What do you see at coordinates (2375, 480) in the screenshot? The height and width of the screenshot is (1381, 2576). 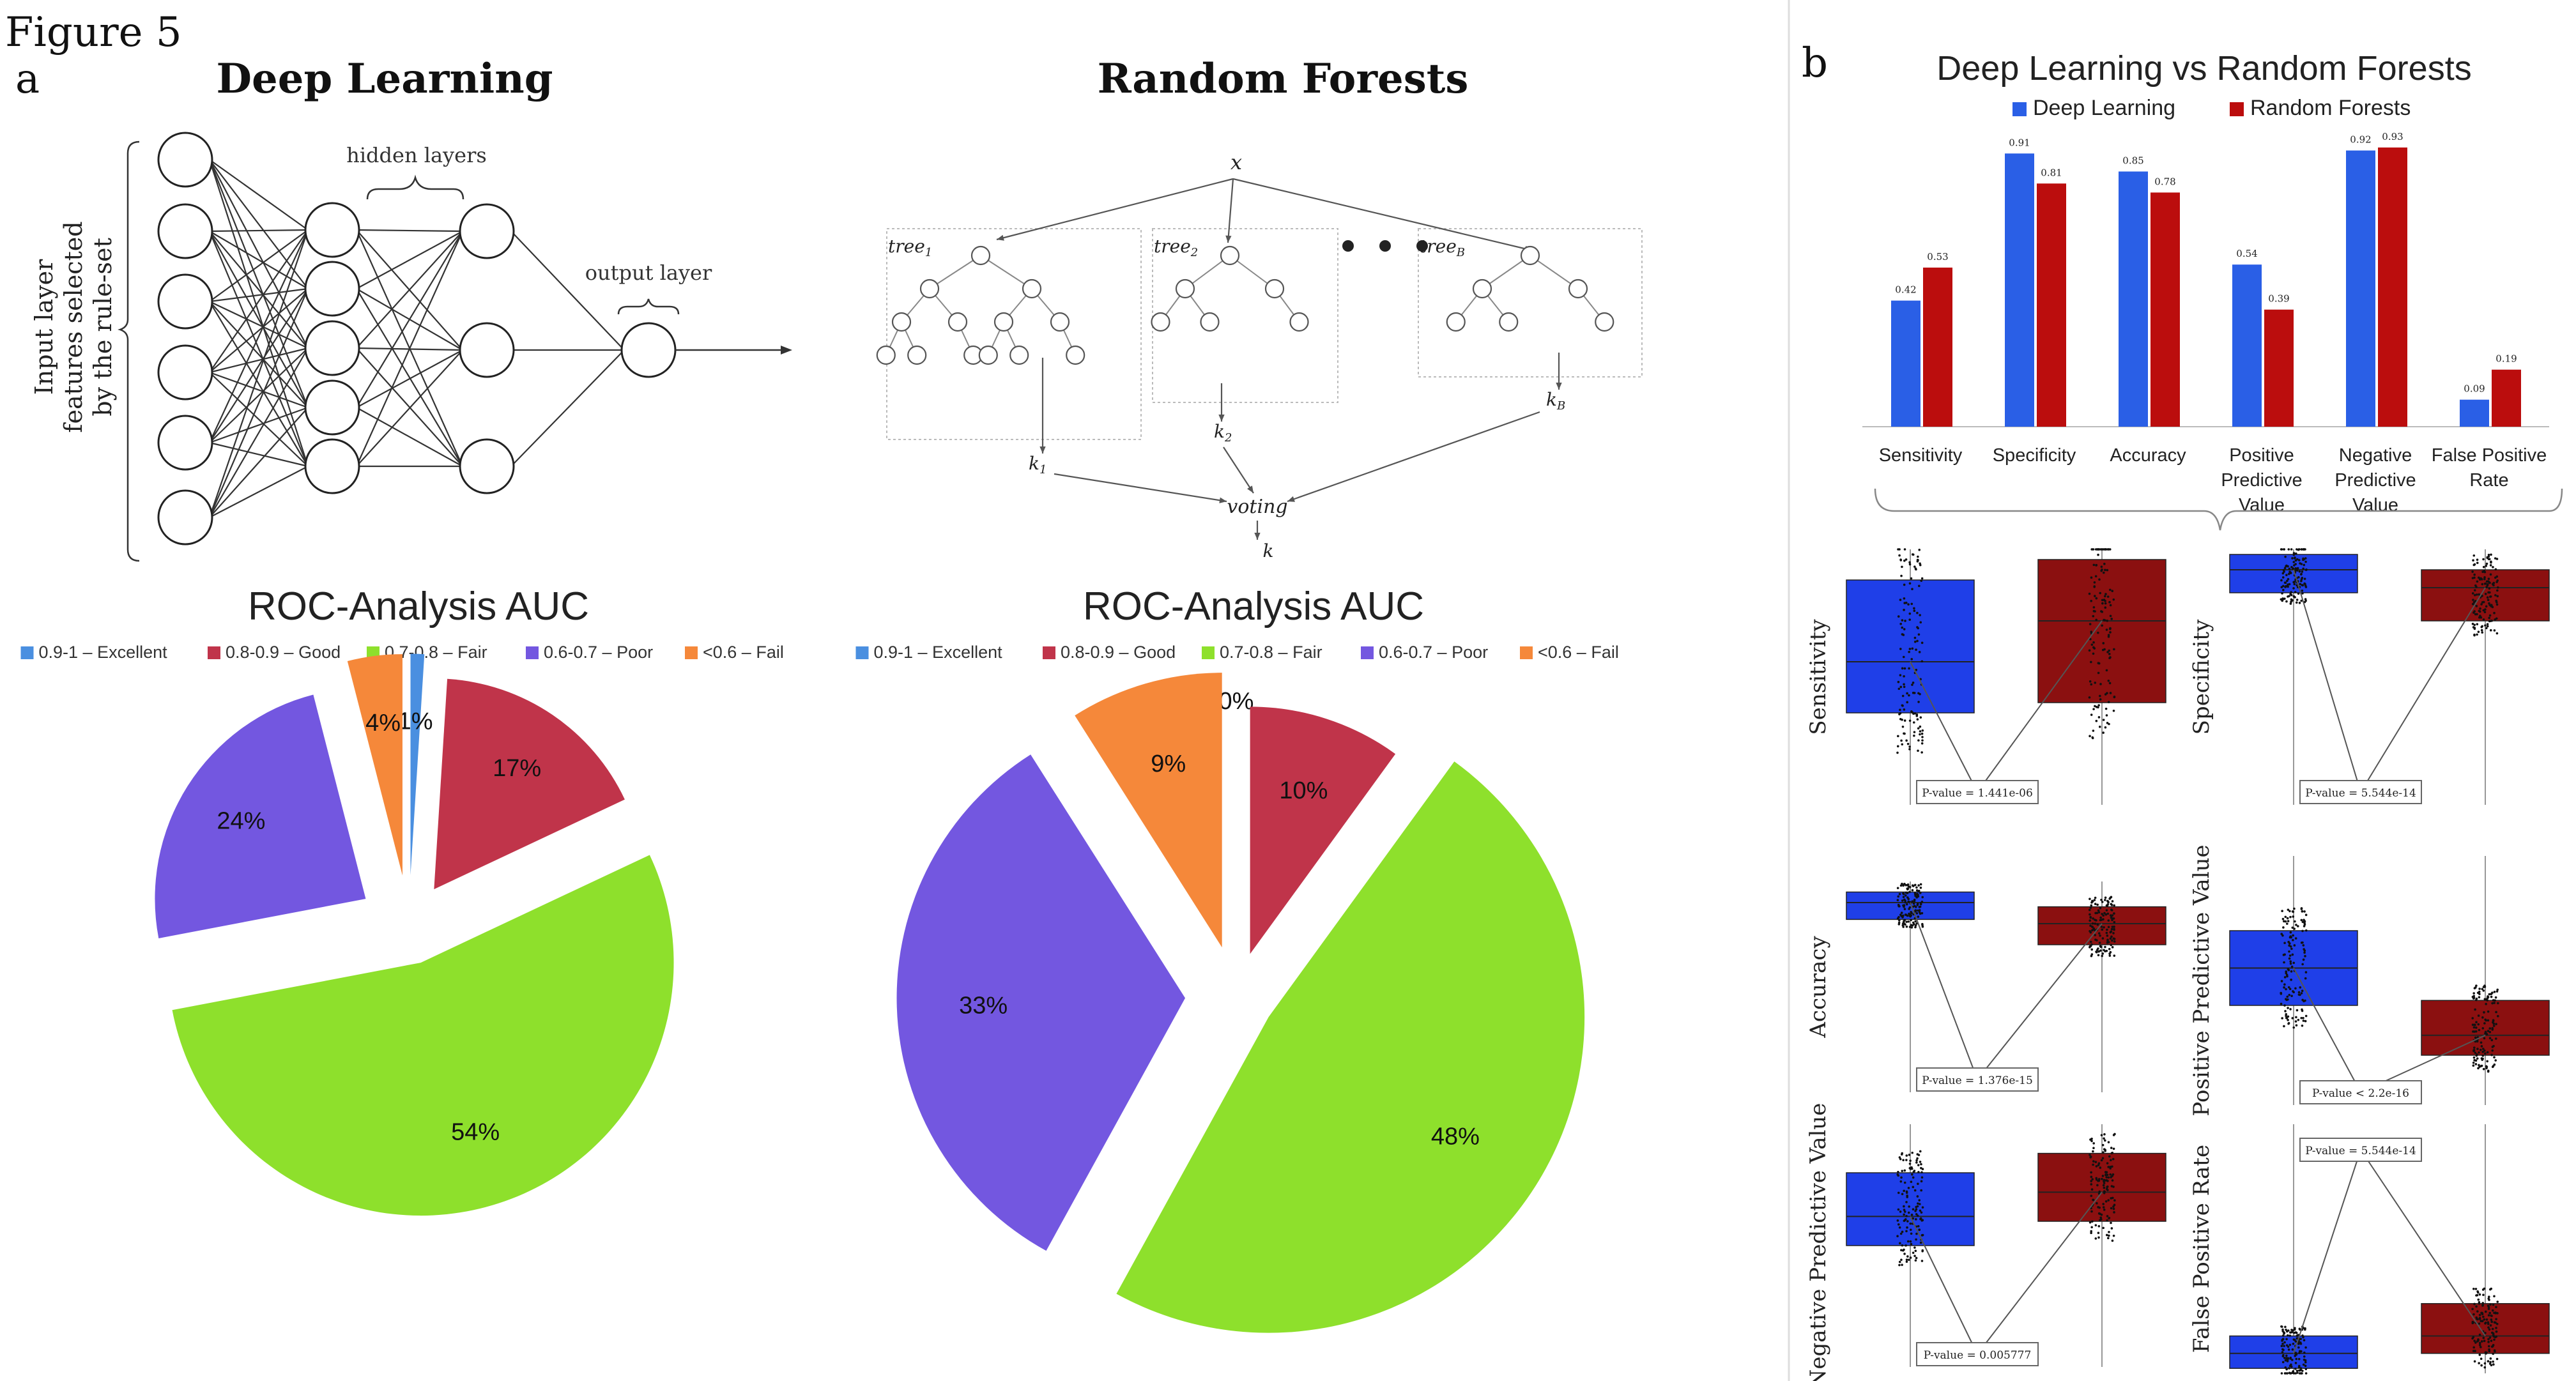 I see `bar-category-4-line-1: Predictive` at bounding box center [2375, 480].